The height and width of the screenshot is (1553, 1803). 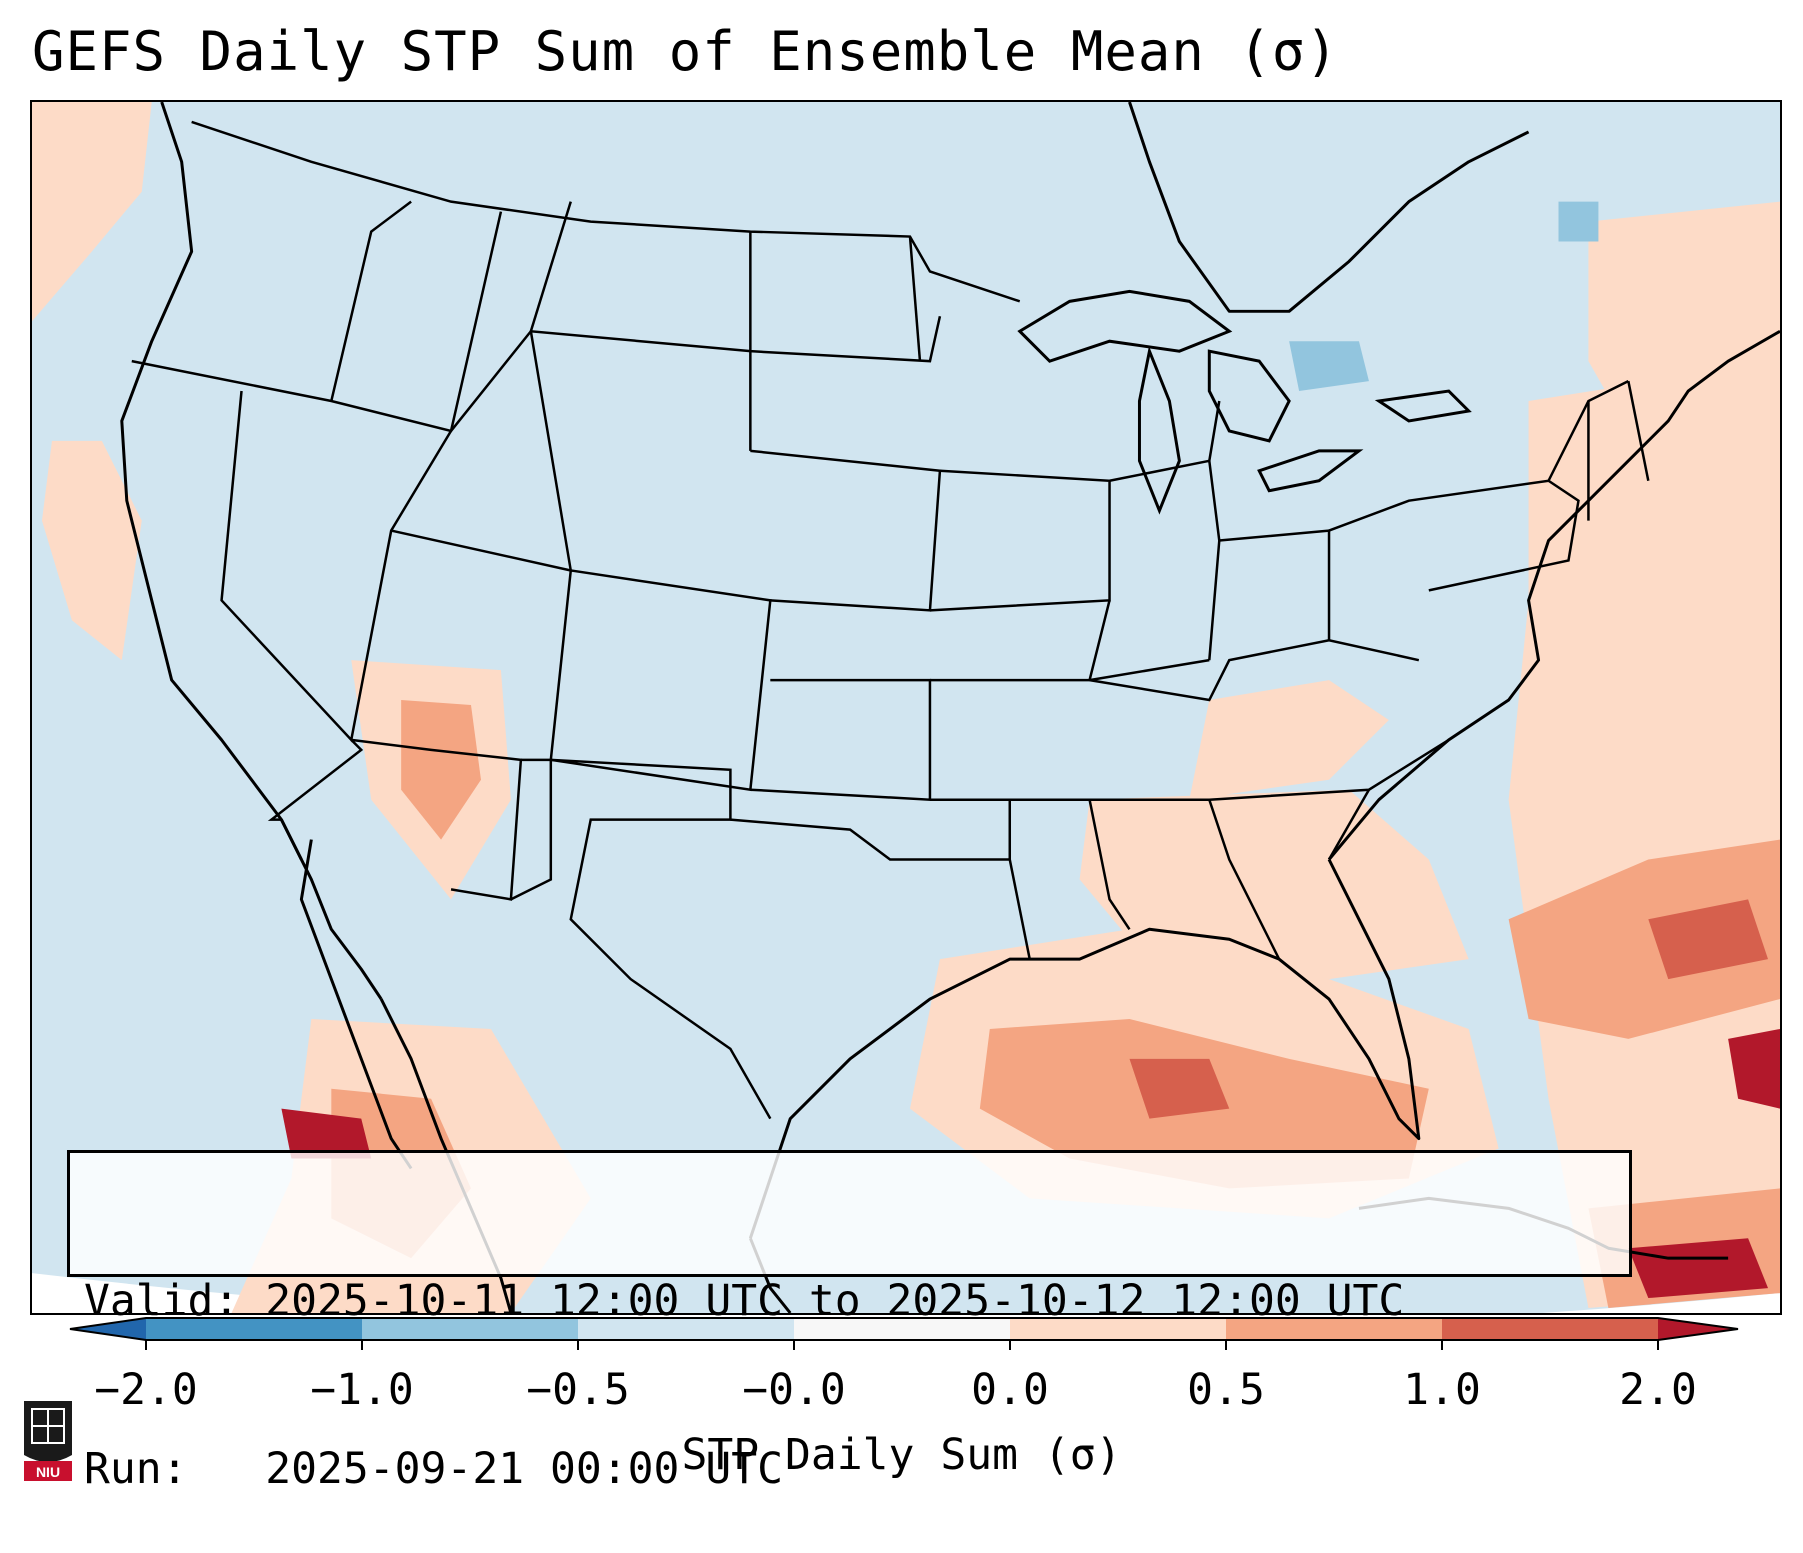 I want to click on niu-logo-icon: NIU, so click(x=48, y=1441).